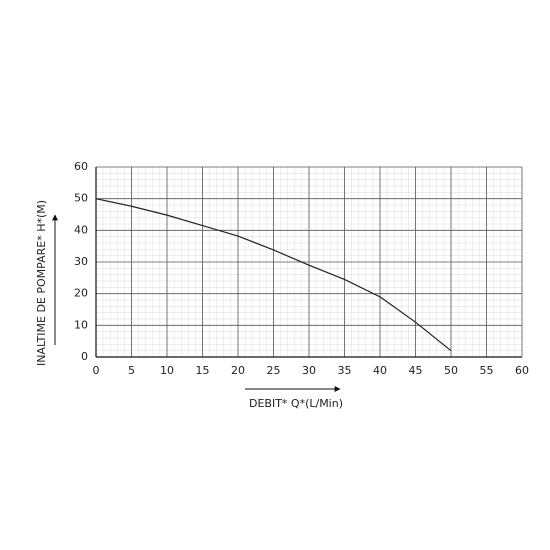 This screenshot has width=550, height=550. I want to click on x-tick-label: 20, so click(238, 370).